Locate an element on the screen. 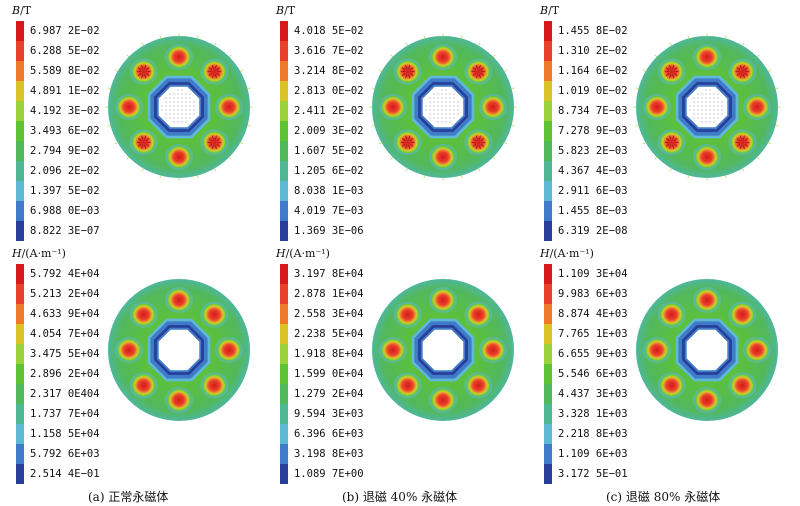 This screenshot has width=800, height=506. legend-value: 3.328 1E+03 is located at coordinates (593, 414).